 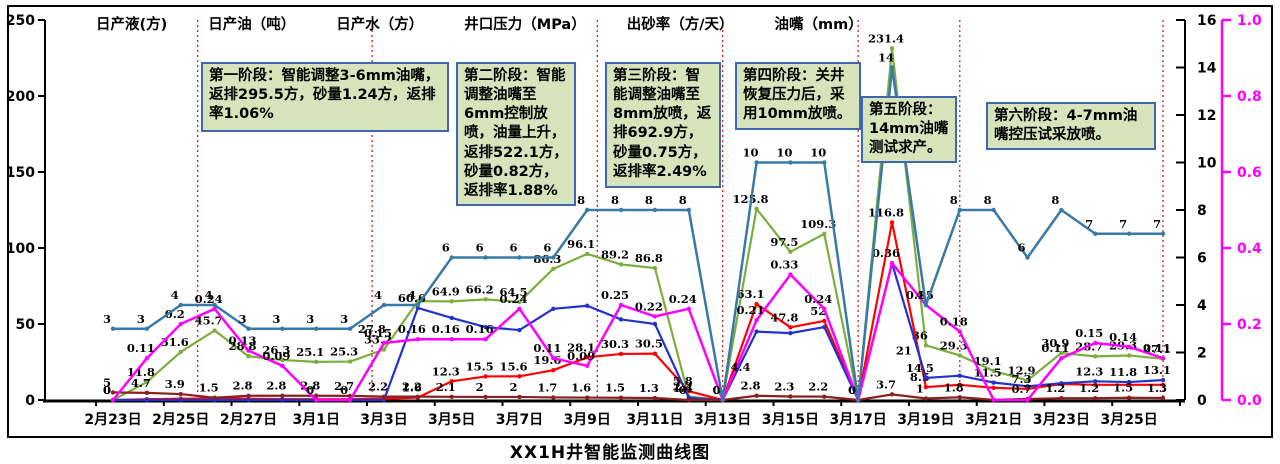 I want to click on data-label: 0.7, so click(x=1022, y=389).